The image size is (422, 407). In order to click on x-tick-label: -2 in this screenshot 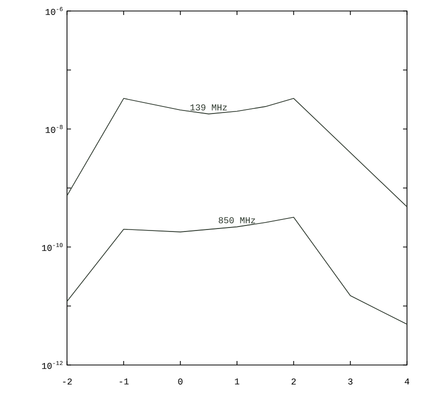, I will do `click(67, 381)`.